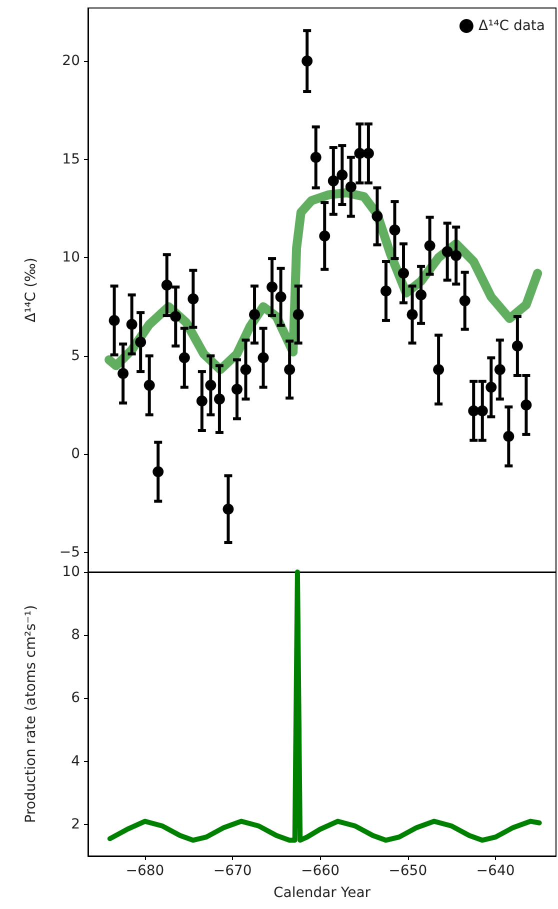  I want to click on y-tick-label: 0, so click(75, 454).